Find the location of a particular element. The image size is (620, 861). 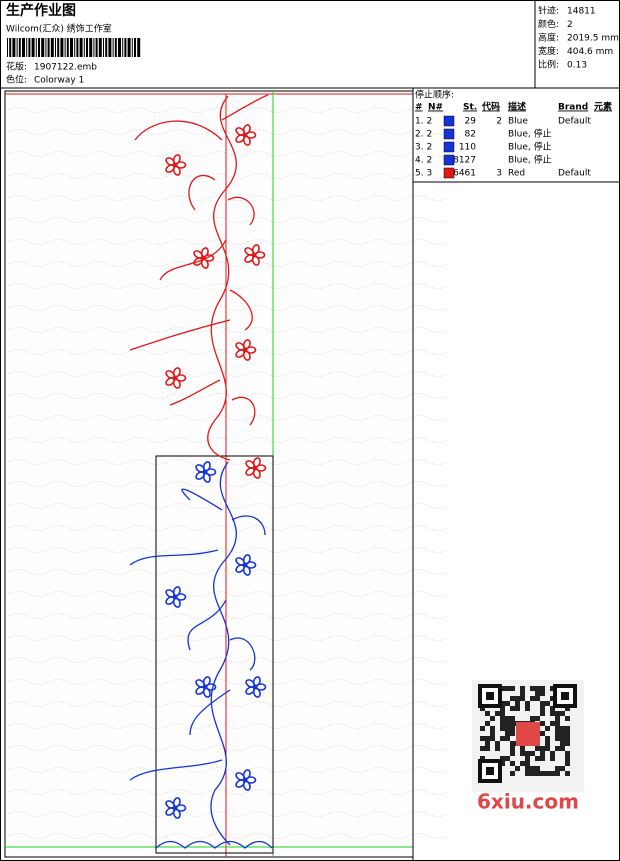

stat-label: 比例: is located at coordinates (548, 65).